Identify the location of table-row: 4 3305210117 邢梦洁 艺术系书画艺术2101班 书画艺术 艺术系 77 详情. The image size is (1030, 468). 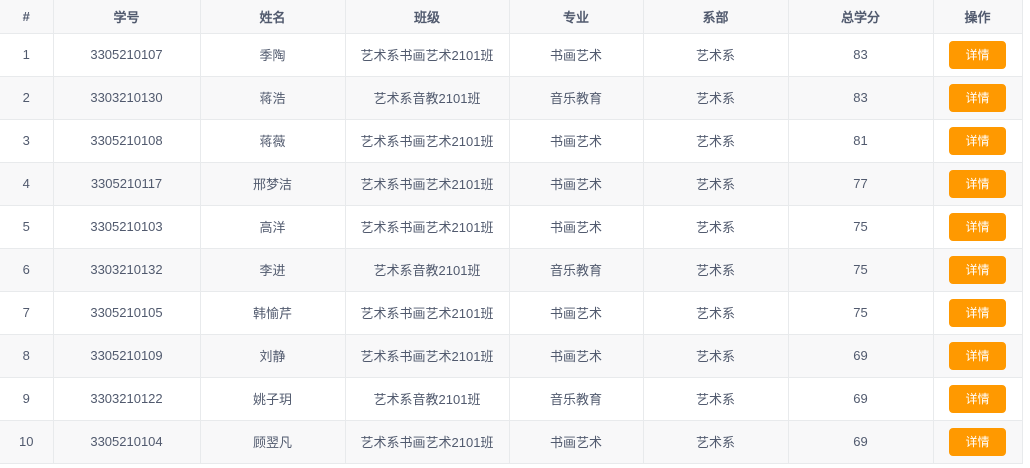
(511, 184).